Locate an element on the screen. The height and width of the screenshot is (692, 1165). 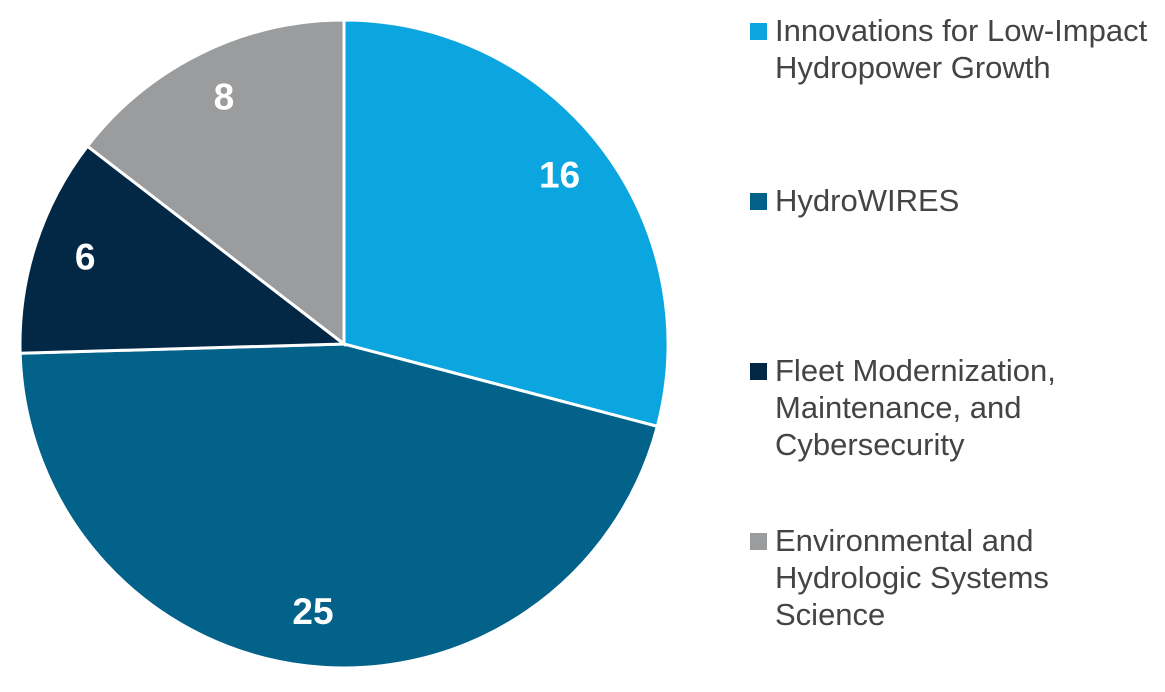
legend-label: HydroWIRES is located at coordinates (867, 200).